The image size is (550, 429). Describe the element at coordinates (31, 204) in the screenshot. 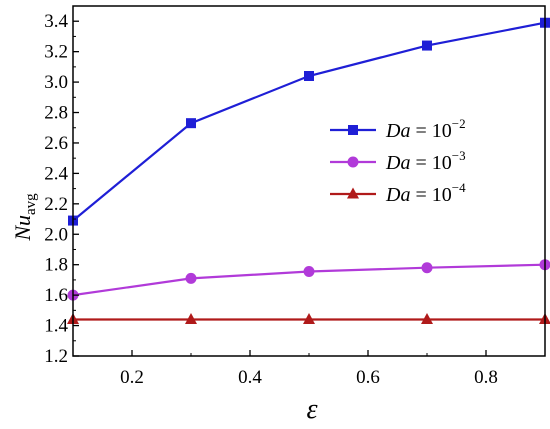

I see `y-axis-title-subscript: avg` at that location.